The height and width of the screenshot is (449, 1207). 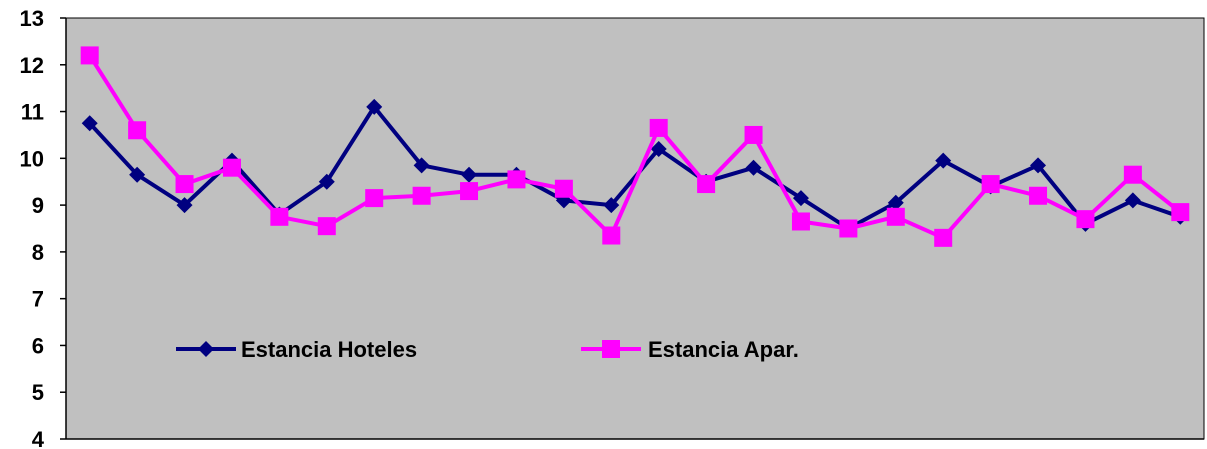 What do you see at coordinates (611, 349) in the screenshot?
I see `legend-square-marker` at bounding box center [611, 349].